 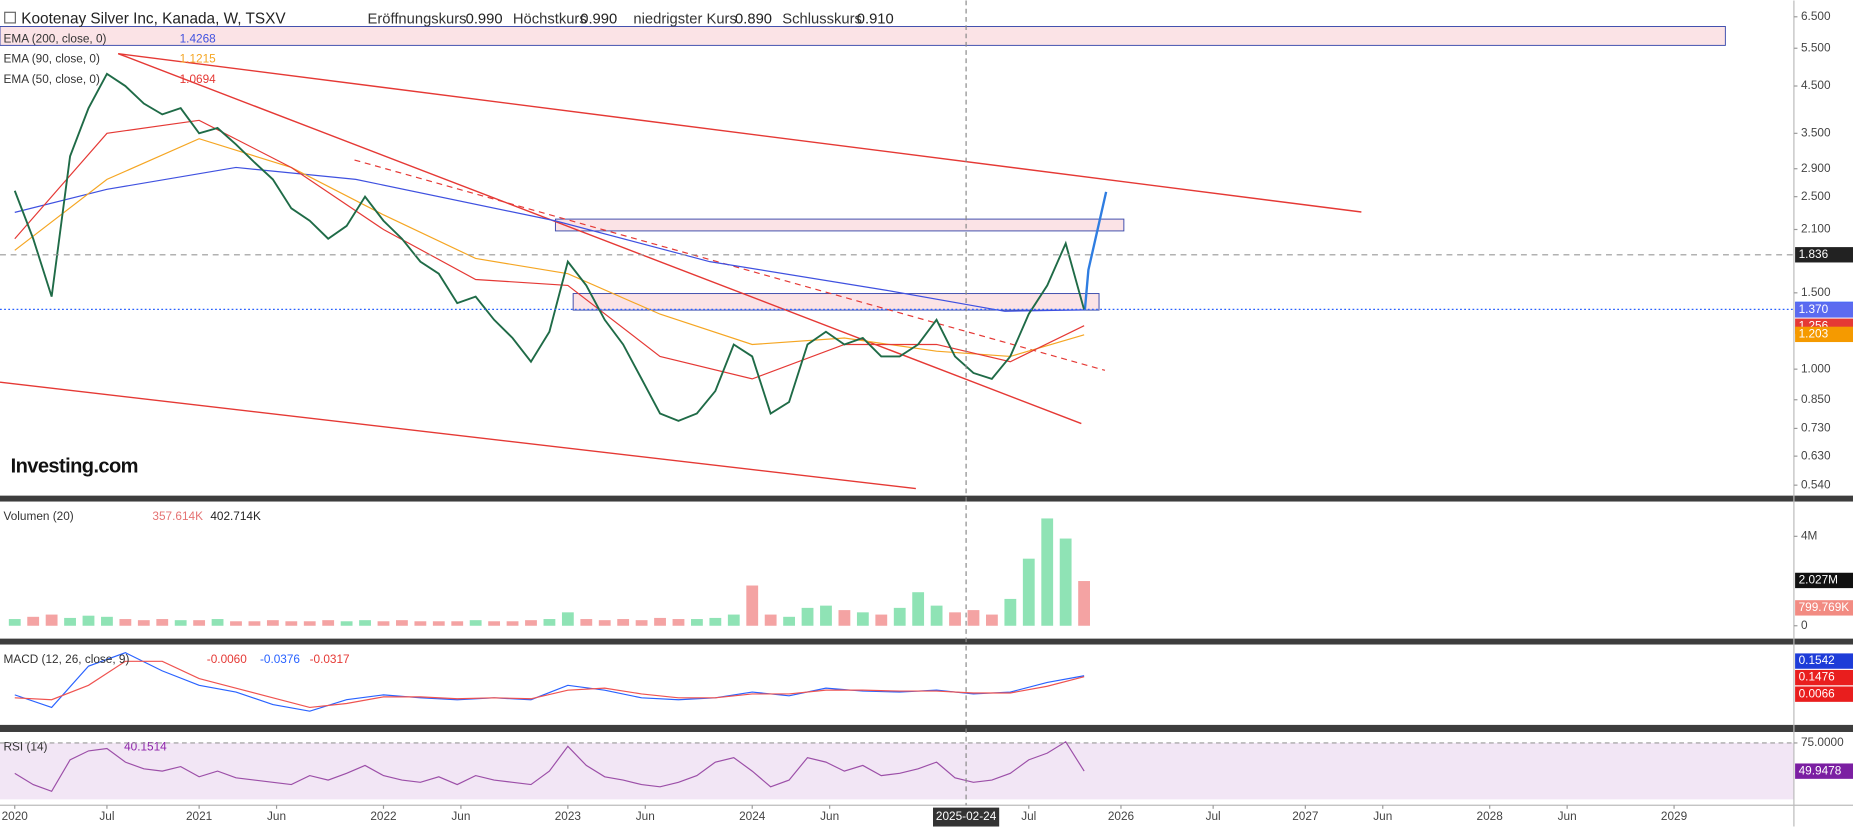 What do you see at coordinates (1816, 47) in the screenshot?
I see `y-tick-label: 5.500` at bounding box center [1816, 47].